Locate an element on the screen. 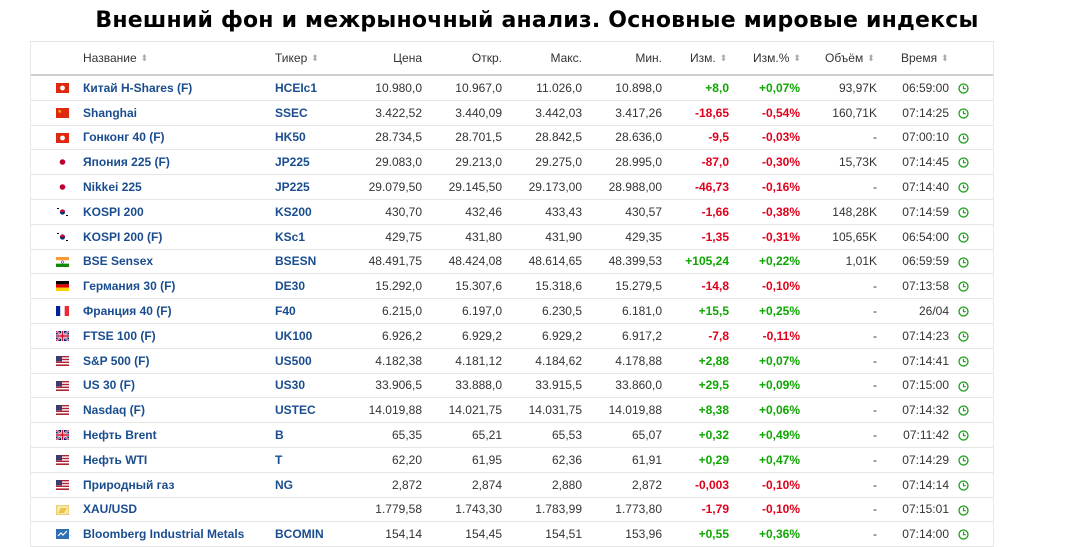 This screenshot has width=1074, height=547. instrument-name-link: BSE Sensex is located at coordinates (118, 261).